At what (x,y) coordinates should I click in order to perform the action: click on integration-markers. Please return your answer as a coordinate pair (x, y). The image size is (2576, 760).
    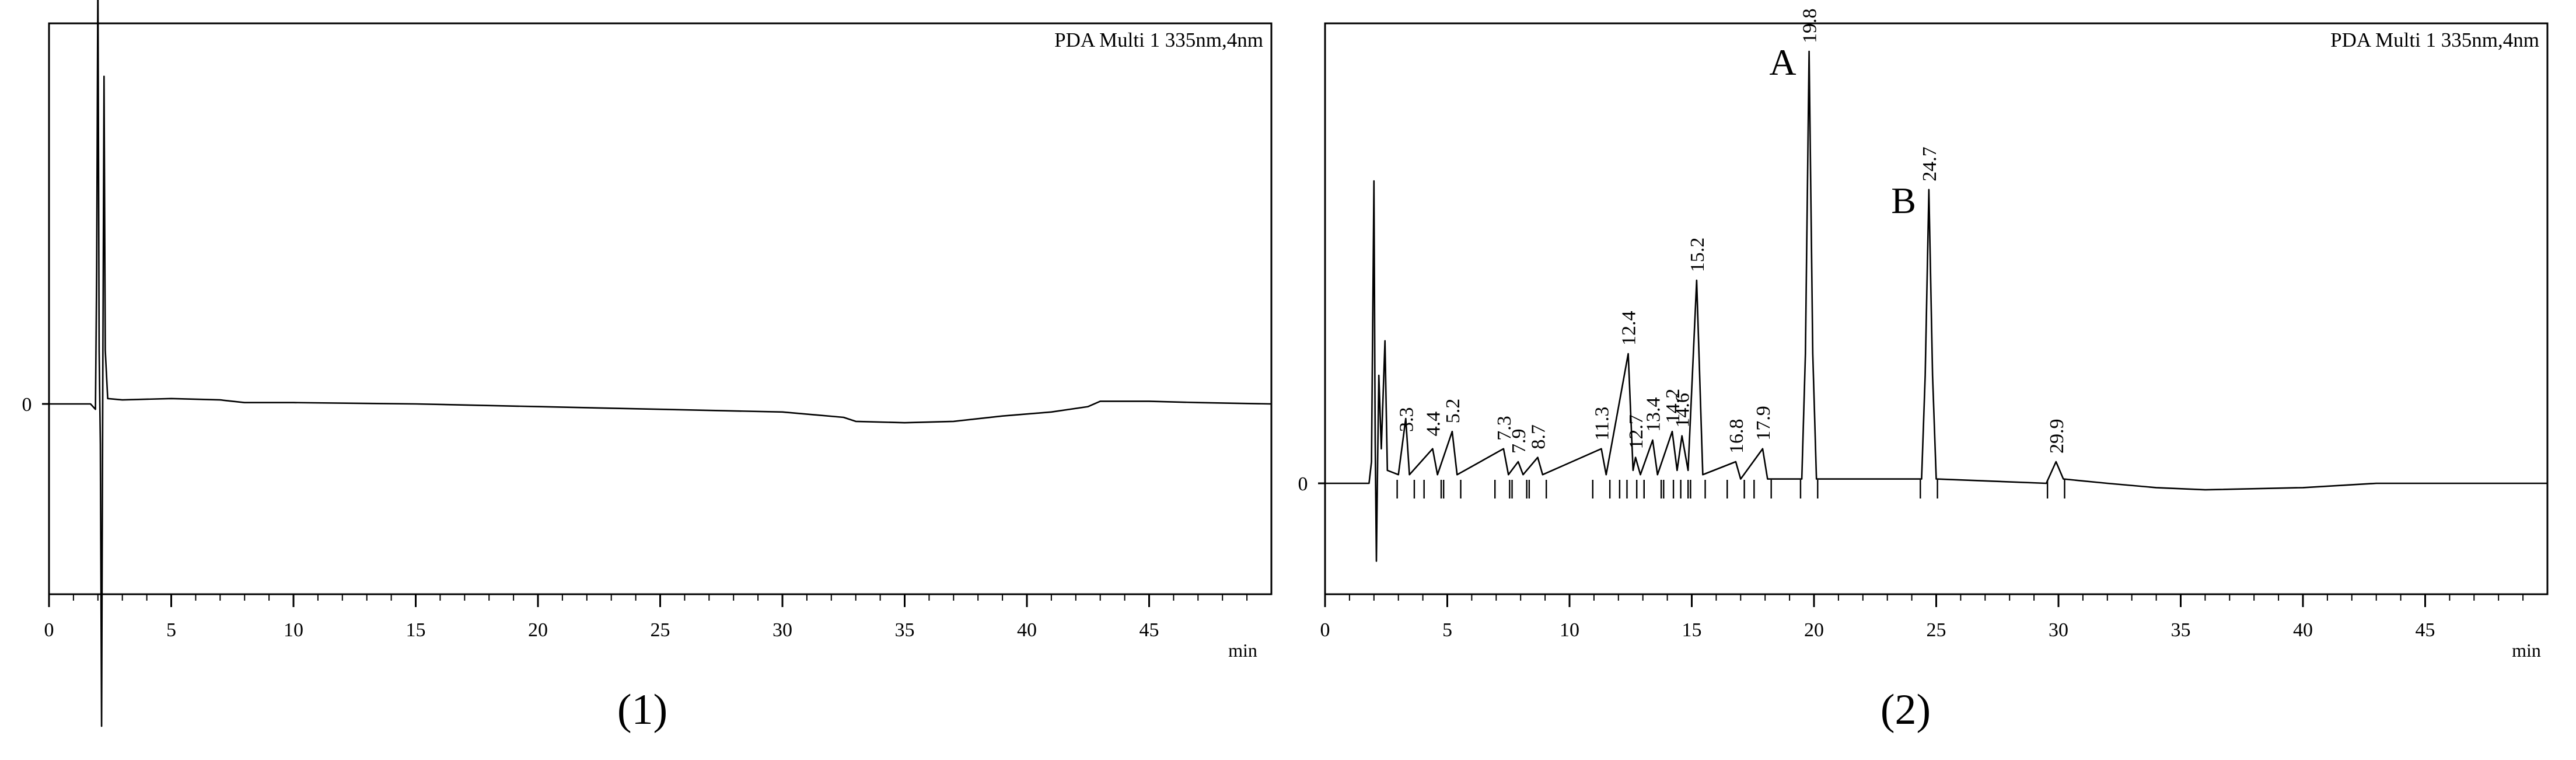
    Looking at the image, I should click on (1730, 489).